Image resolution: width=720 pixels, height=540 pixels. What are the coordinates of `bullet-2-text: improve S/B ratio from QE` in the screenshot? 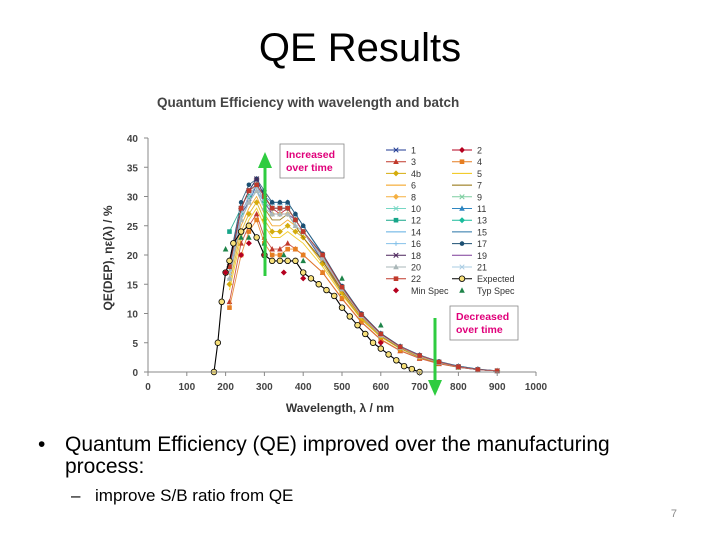 It's located at (194, 495).